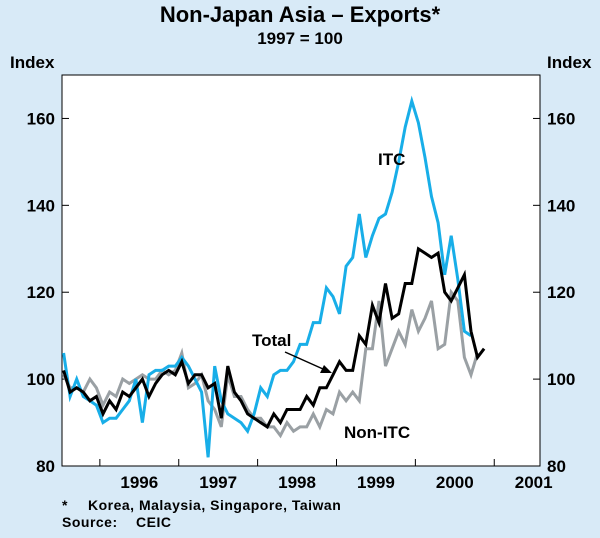 Image resolution: width=600 pixels, height=538 pixels. What do you see at coordinates (326, 369) in the screenshot?
I see `total-label-arrowhead` at bounding box center [326, 369].